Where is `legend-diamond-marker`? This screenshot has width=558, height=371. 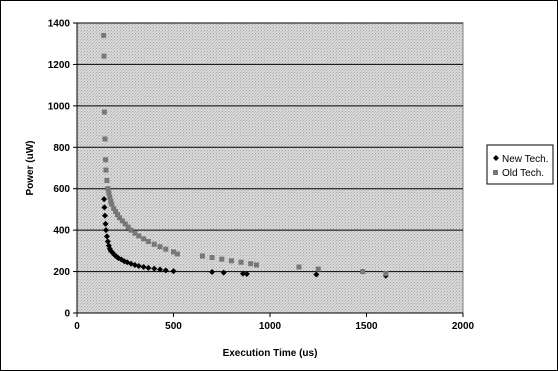
legend-diamond-marker is located at coordinates (496, 158).